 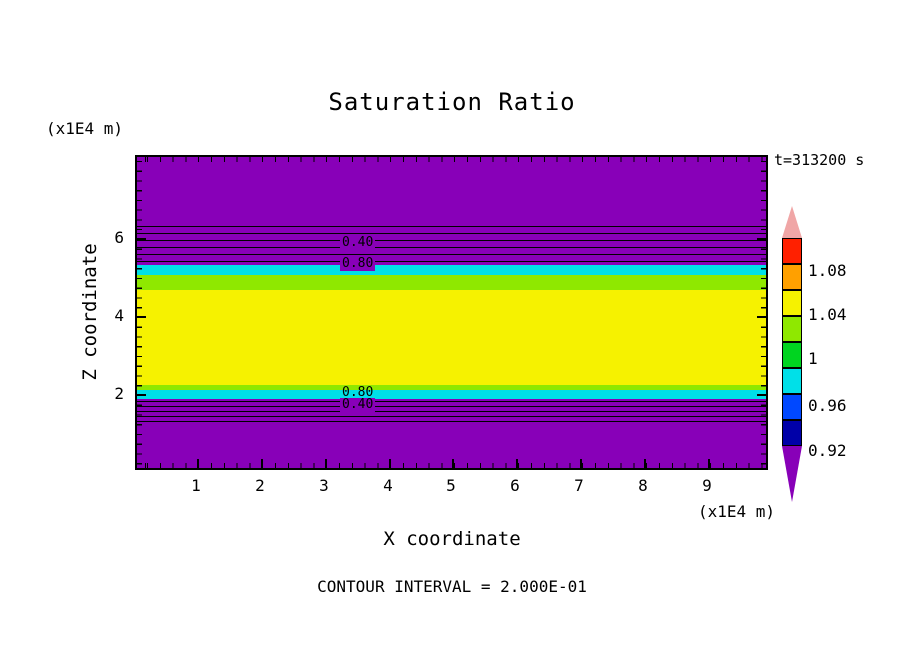 I want to click on y-minor-ticks-right, so click(x=763, y=312).